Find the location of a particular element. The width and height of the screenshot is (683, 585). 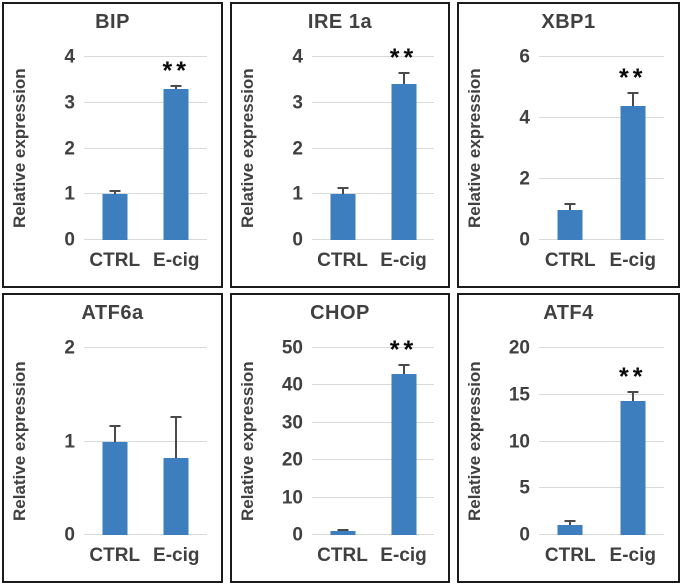

plot-area: 0 10 20 30 40 50 CTRL ** E-cig is located at coordinates (358, 451).